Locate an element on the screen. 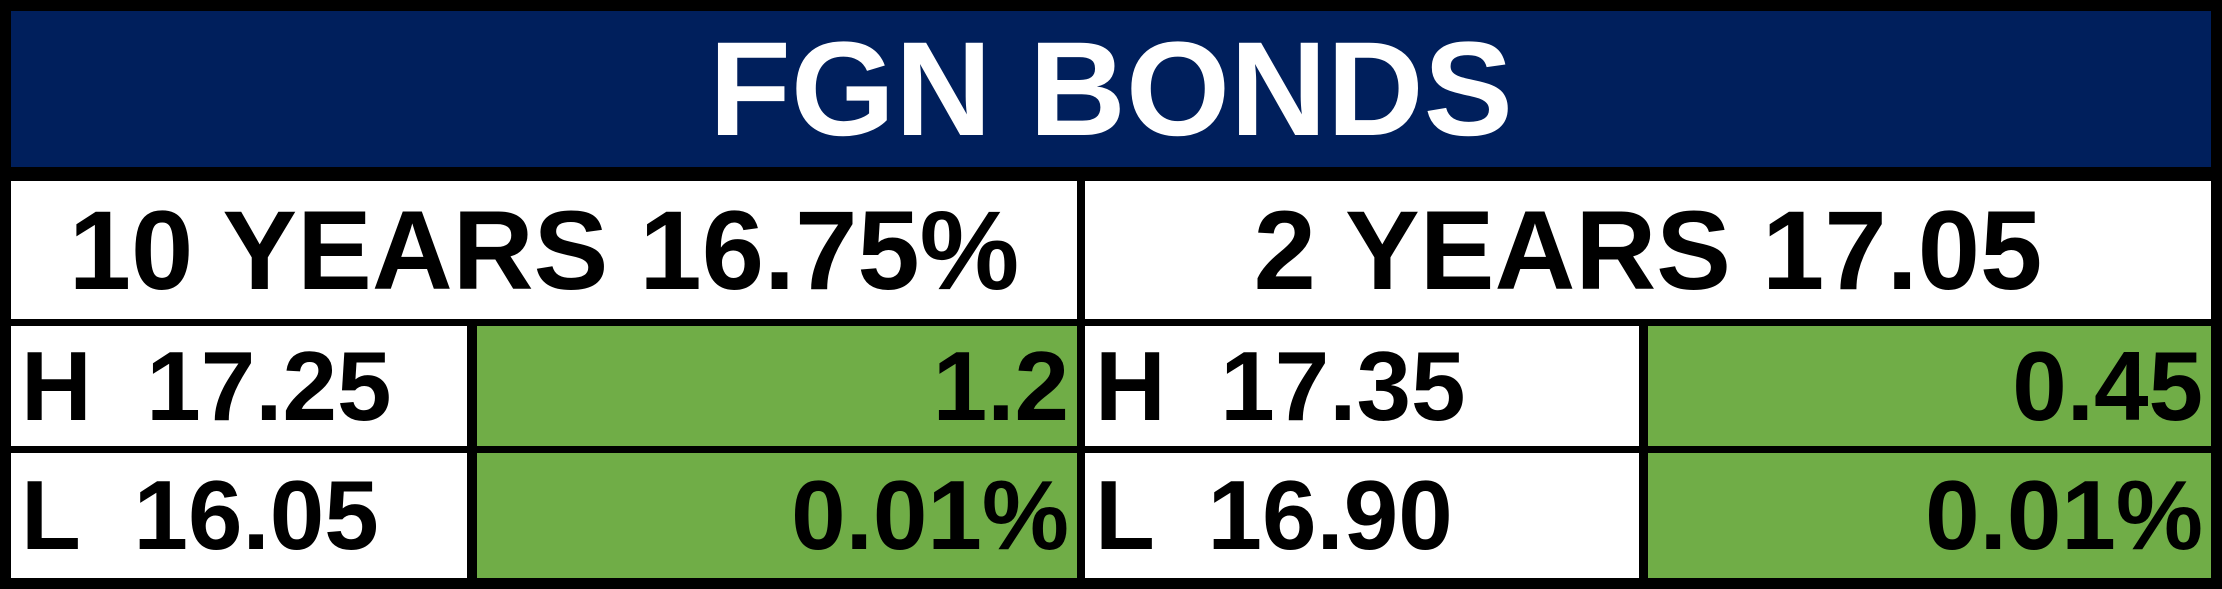 The image size is (2222, 589). change-cell: 1.2 is located at coordinates (777, 386).